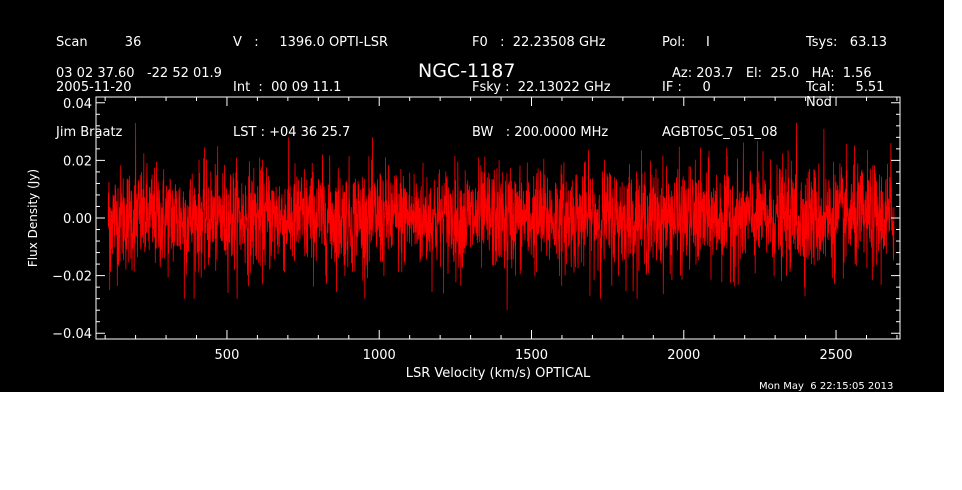 Image resolution: width=962 pixels, height=490 pixels. What do you see at coordinates (686, 42) in the screenshot?
I see `header-pol: Pol: I` at bounding box center [686, 42].